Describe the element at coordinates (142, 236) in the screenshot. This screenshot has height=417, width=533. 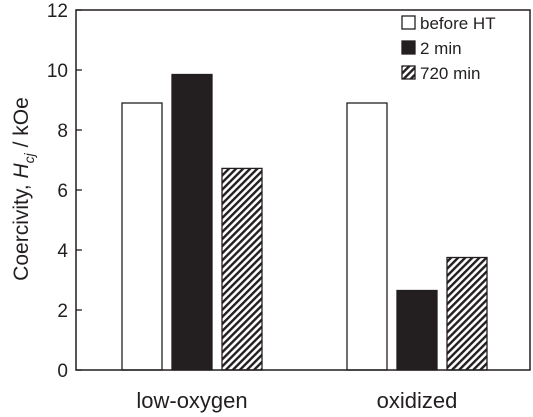
I see `bar-before-ht-low-oxygen` at that location.